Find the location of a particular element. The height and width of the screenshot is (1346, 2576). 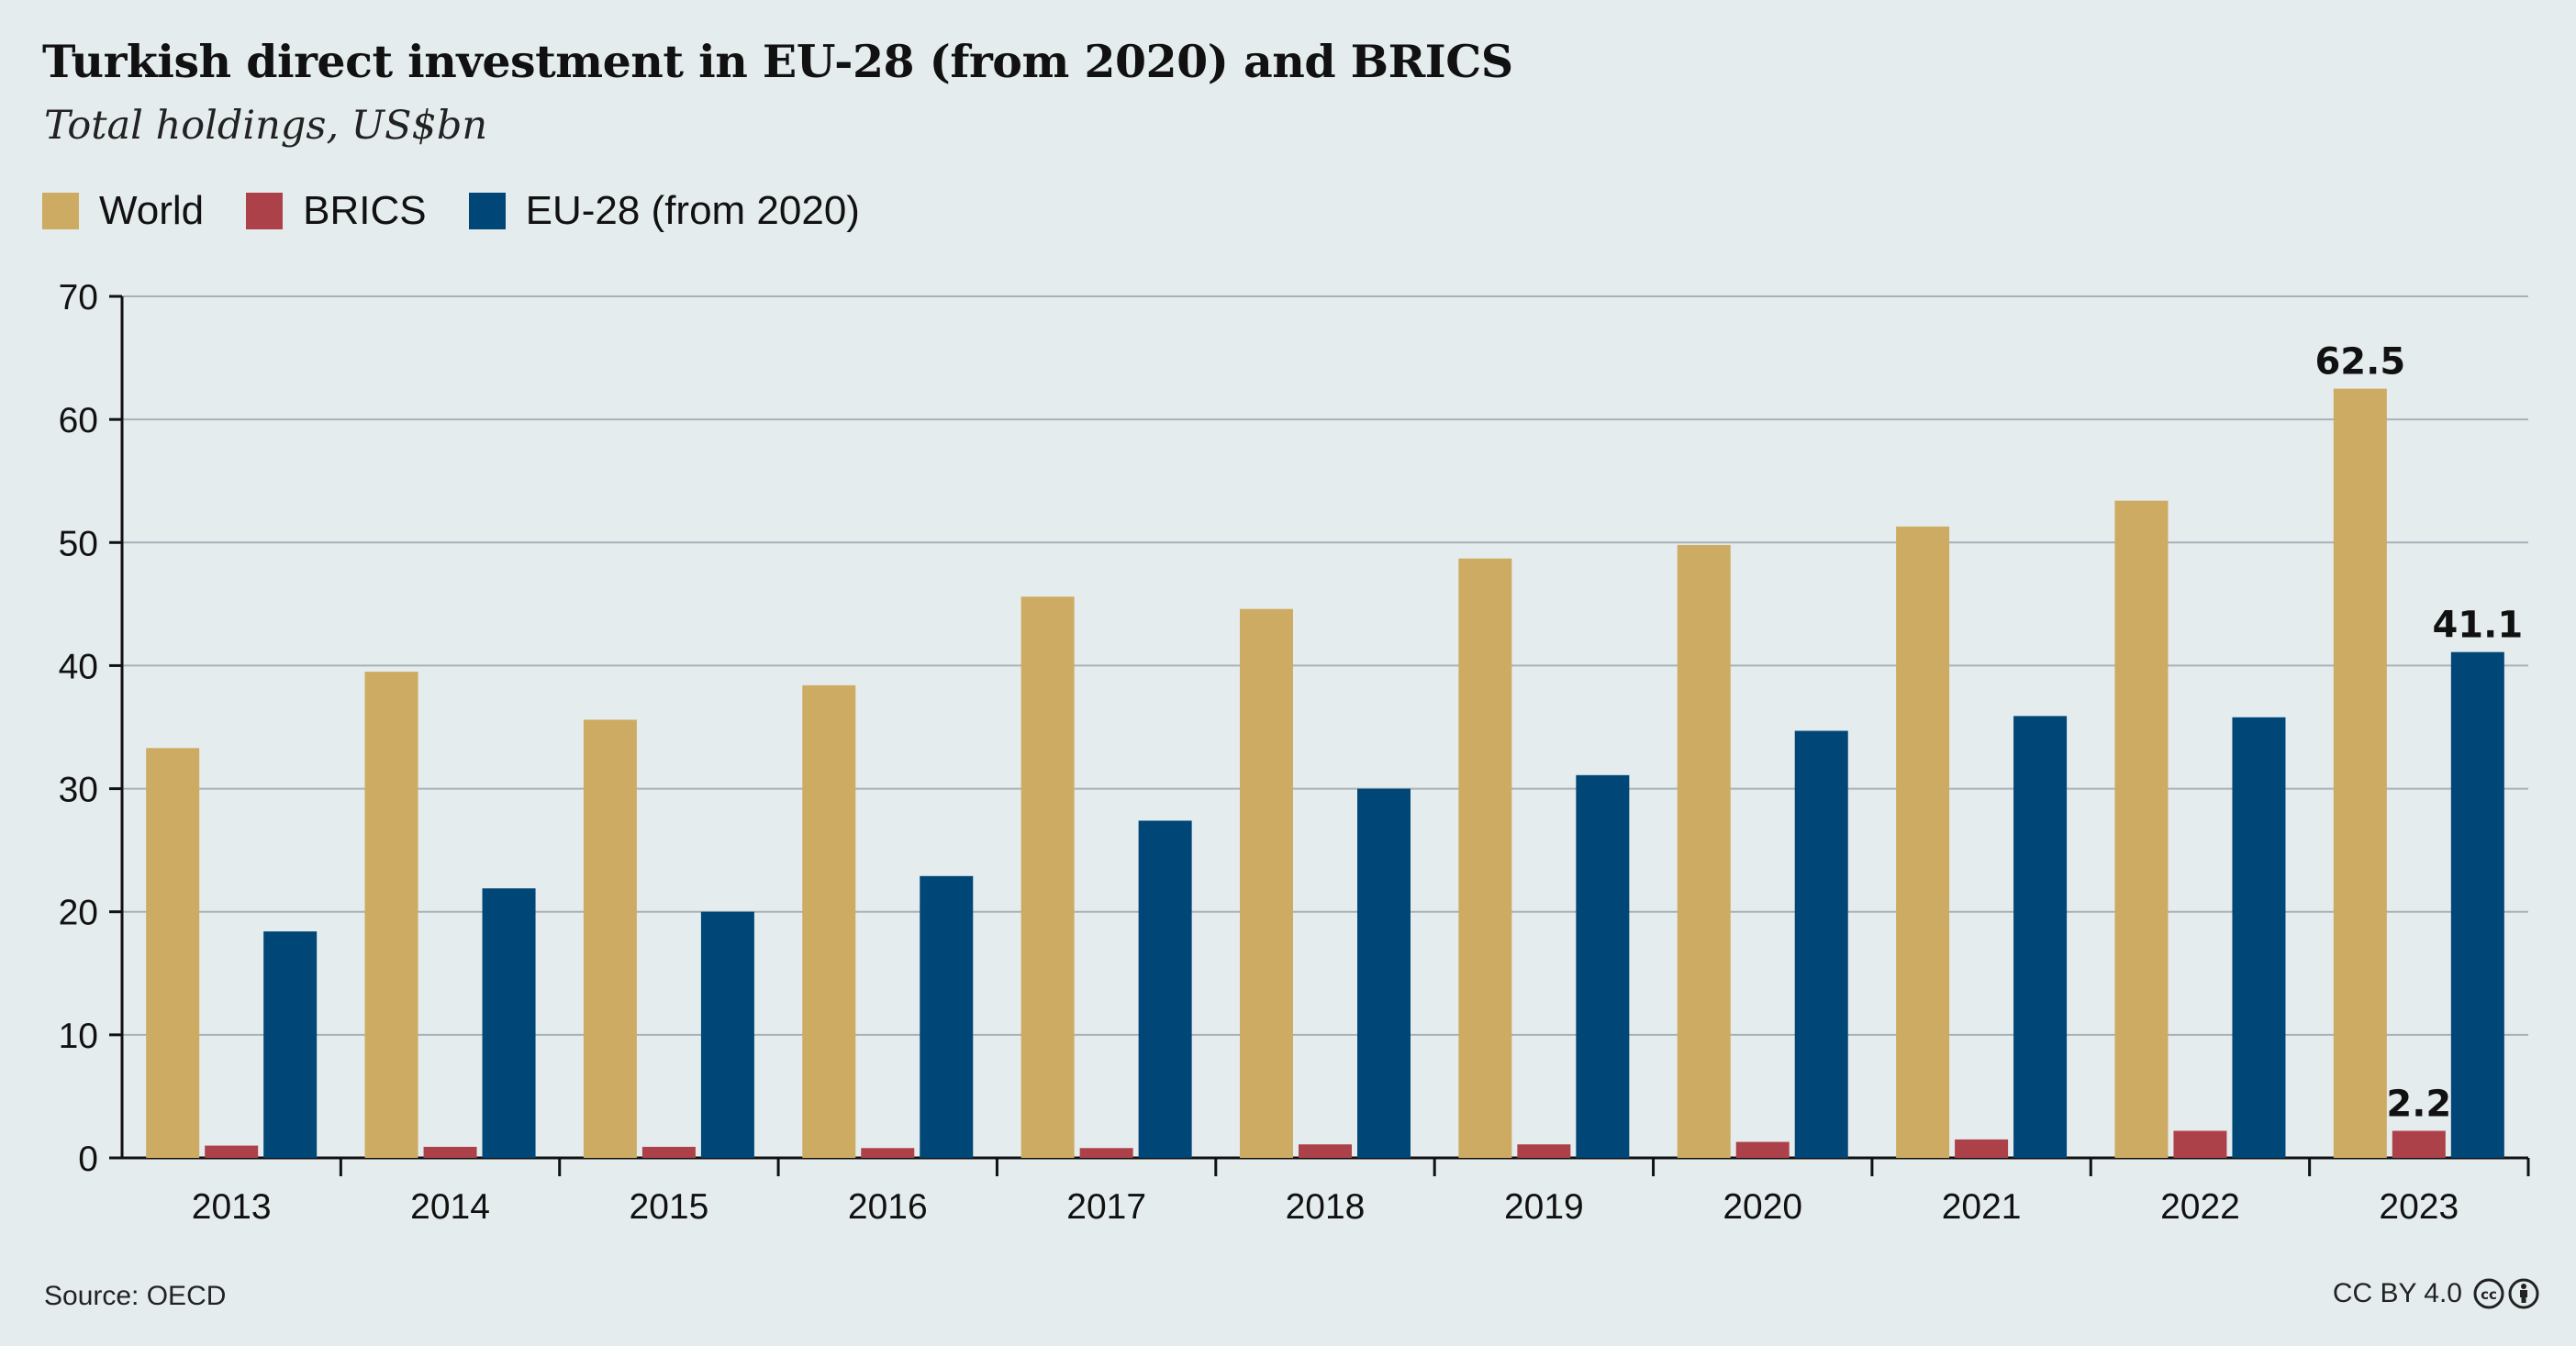

bar-eu-28-from-2020-2015 is located at coordinates (727, 1034).